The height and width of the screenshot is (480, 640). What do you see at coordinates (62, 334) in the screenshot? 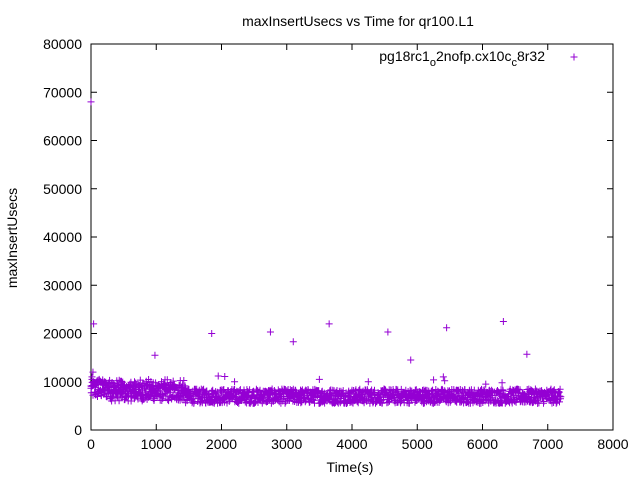
I see `y-tick-label: 20000` at bounding box center [62, 334].